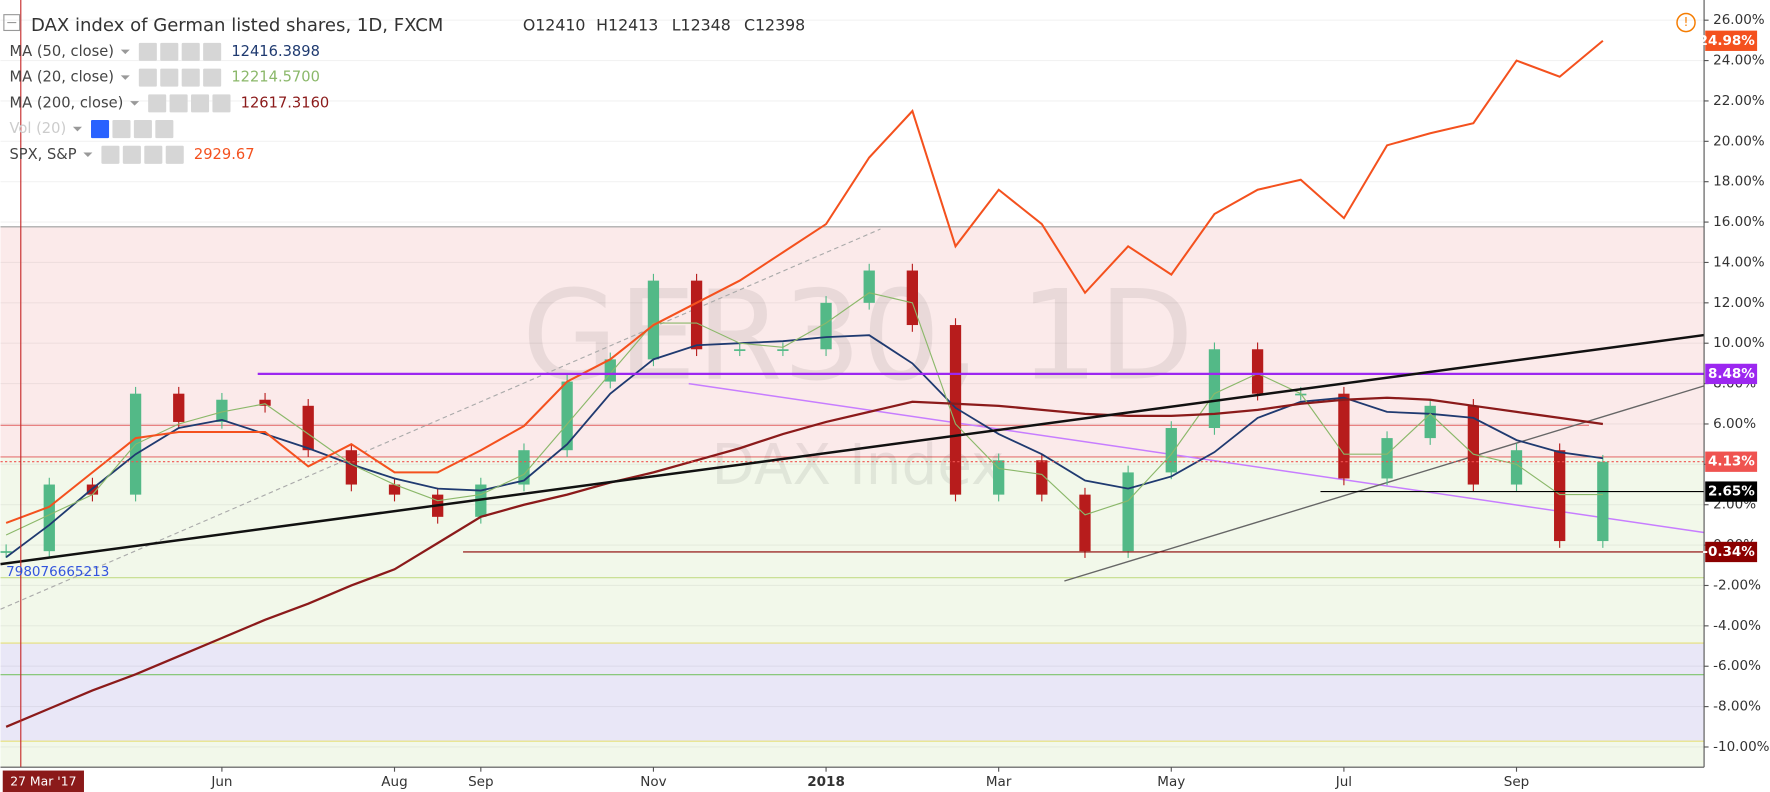  What do you see at coordinates (774, 24) in the screenshot?
I see `ohlc-value: C12398` at bounding box center [774, 24].